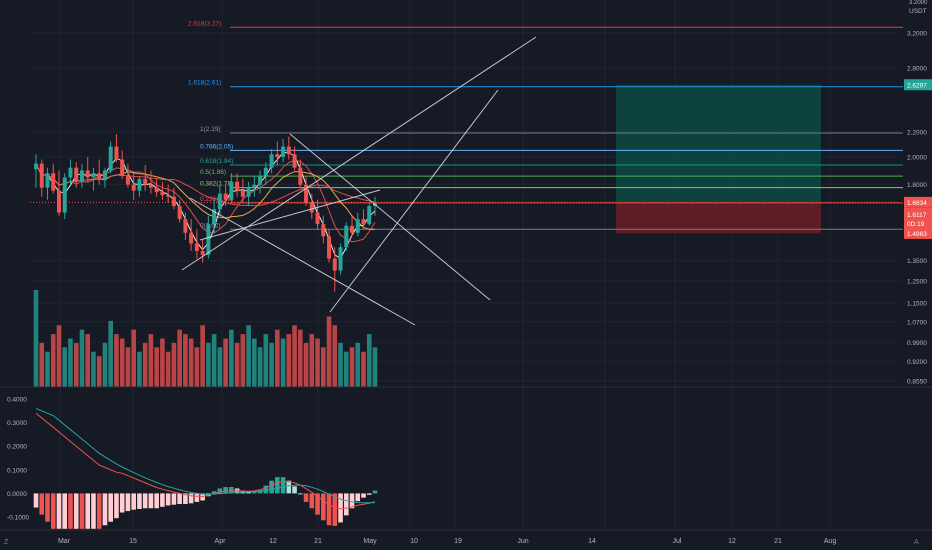 The width and height of the screenshot is (932, 550). Describe the element at coordinates (302, 261) in the screenshot. I see `trendline-descending-bottom` at that location.